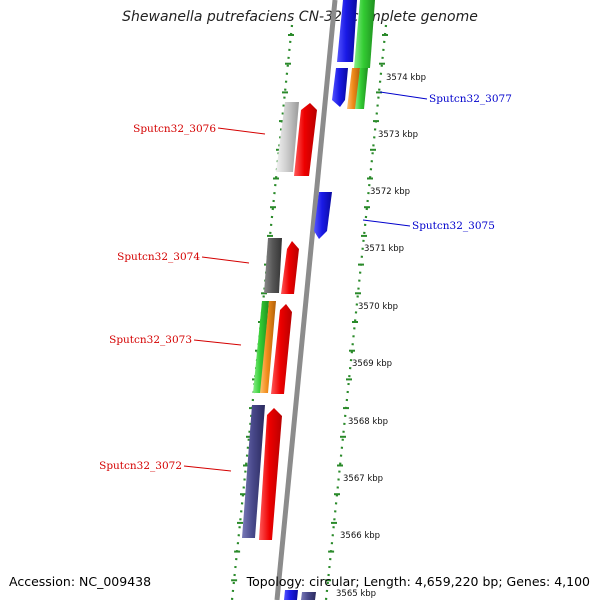  Describe the element at coordinates (347, 31) in the screenshot. I see `gene-block-blue-top` at that location.